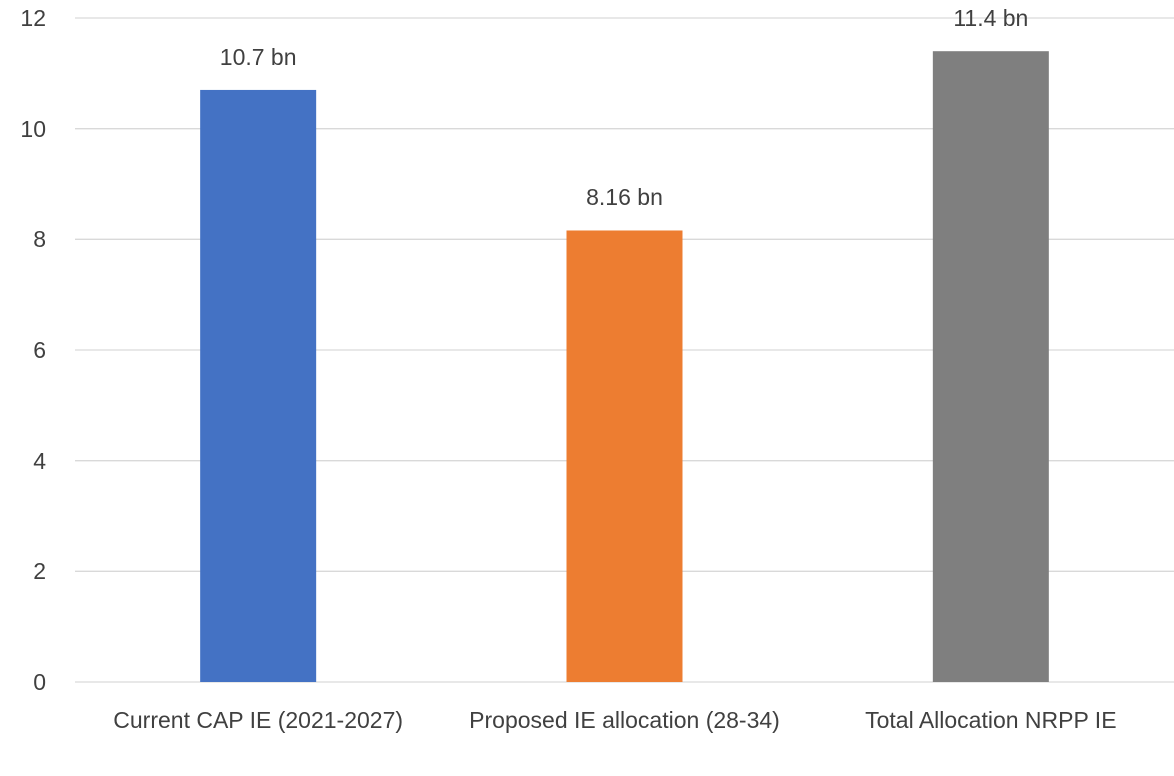  I want to click on y-tick-label: 12, so click(33, 18).